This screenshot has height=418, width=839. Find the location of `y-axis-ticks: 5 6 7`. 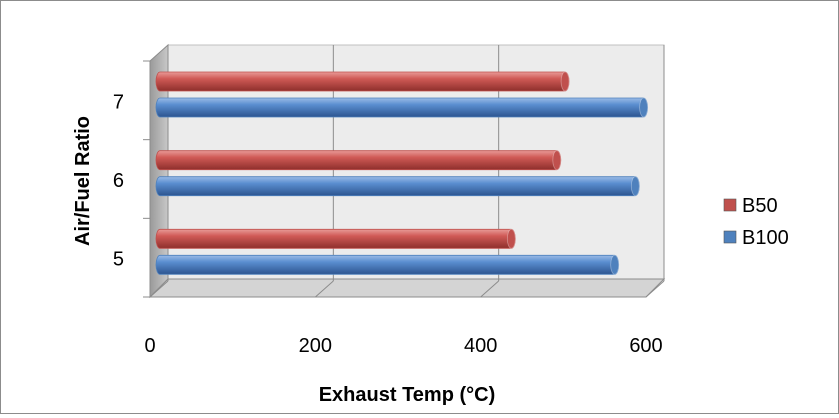

y-axis-ticks: 5 6 7 is located at coordinates (131, 179).